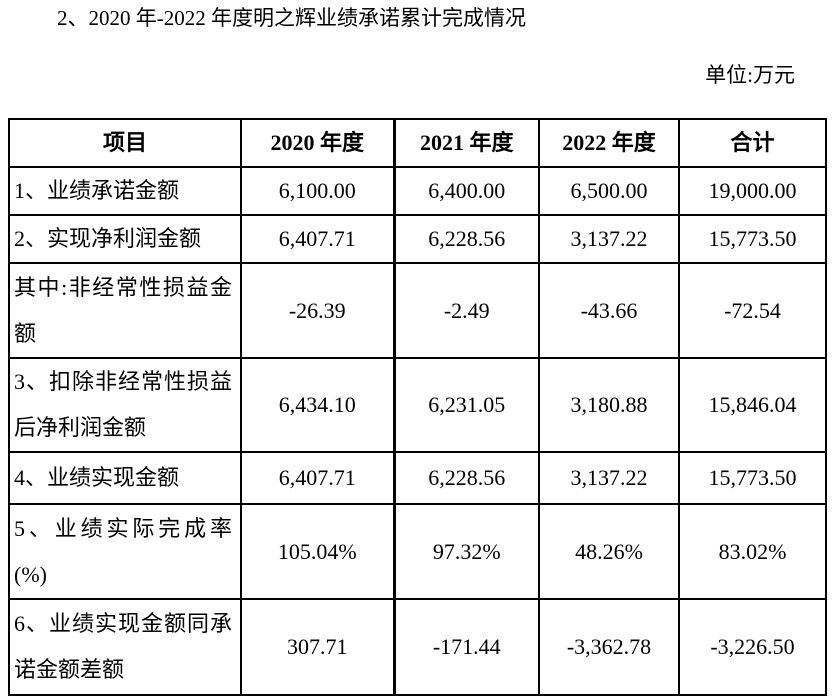  Describe the element at coordinates (125, 551) in the screenshot. I see `row-label: 5、业绩实际完成率(%)` at that location.